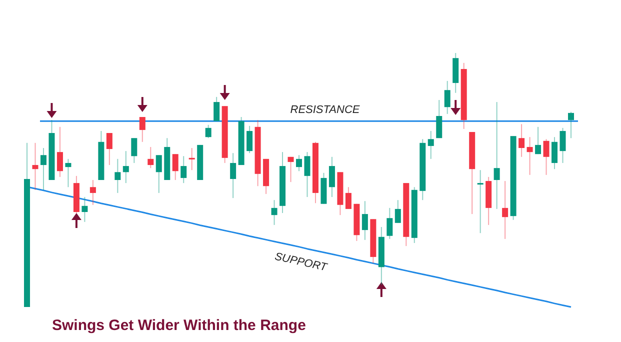 The height and width of the screenshot is (342, 621). What do you see at coordinates (302, 262) in the screenshot?
I see `text: SUPPORT` at bounding box center [302, 262].